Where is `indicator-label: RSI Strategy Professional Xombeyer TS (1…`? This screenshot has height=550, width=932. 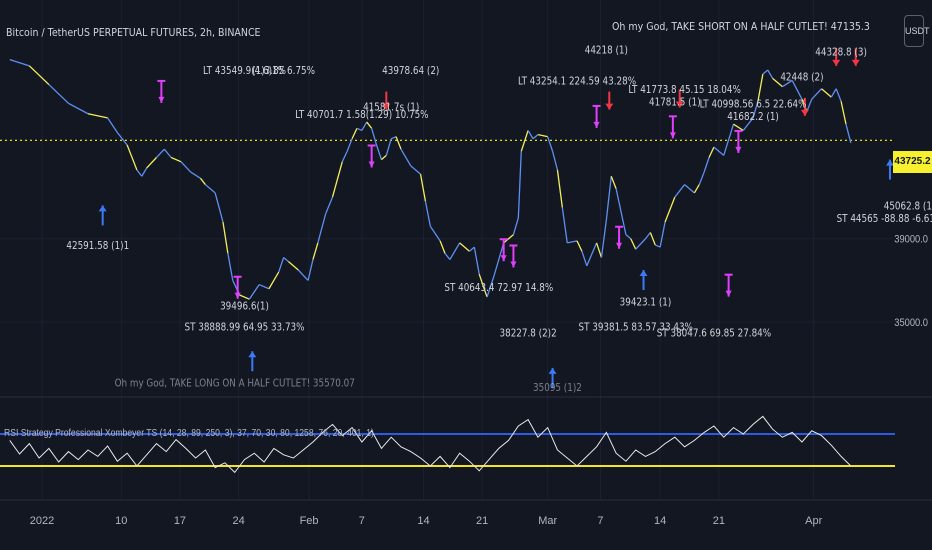
indicator-label: RSI Strategy Professional Xombeyer TS (1… is located at coordinates (189, 433).